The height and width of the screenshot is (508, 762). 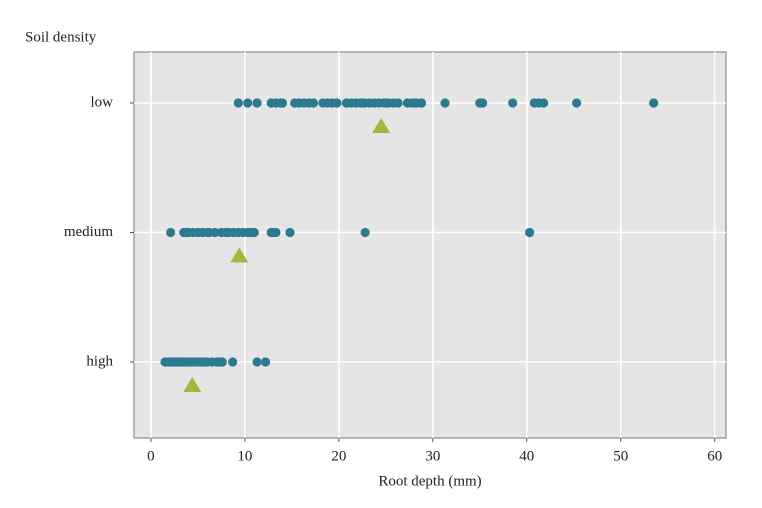 I want to click on x-tick-label: 60, so click(x=714, y=456).